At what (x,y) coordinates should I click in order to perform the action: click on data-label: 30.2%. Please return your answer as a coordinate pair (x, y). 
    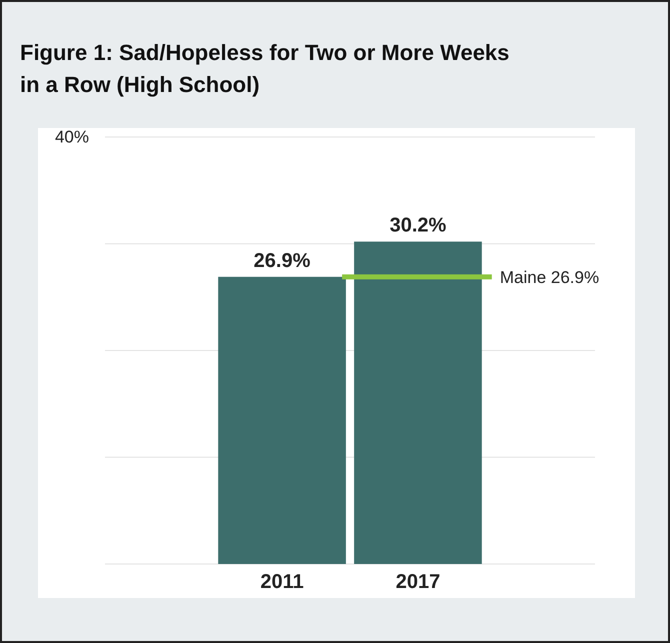
    Looking at the image, I should click on (418, 225).